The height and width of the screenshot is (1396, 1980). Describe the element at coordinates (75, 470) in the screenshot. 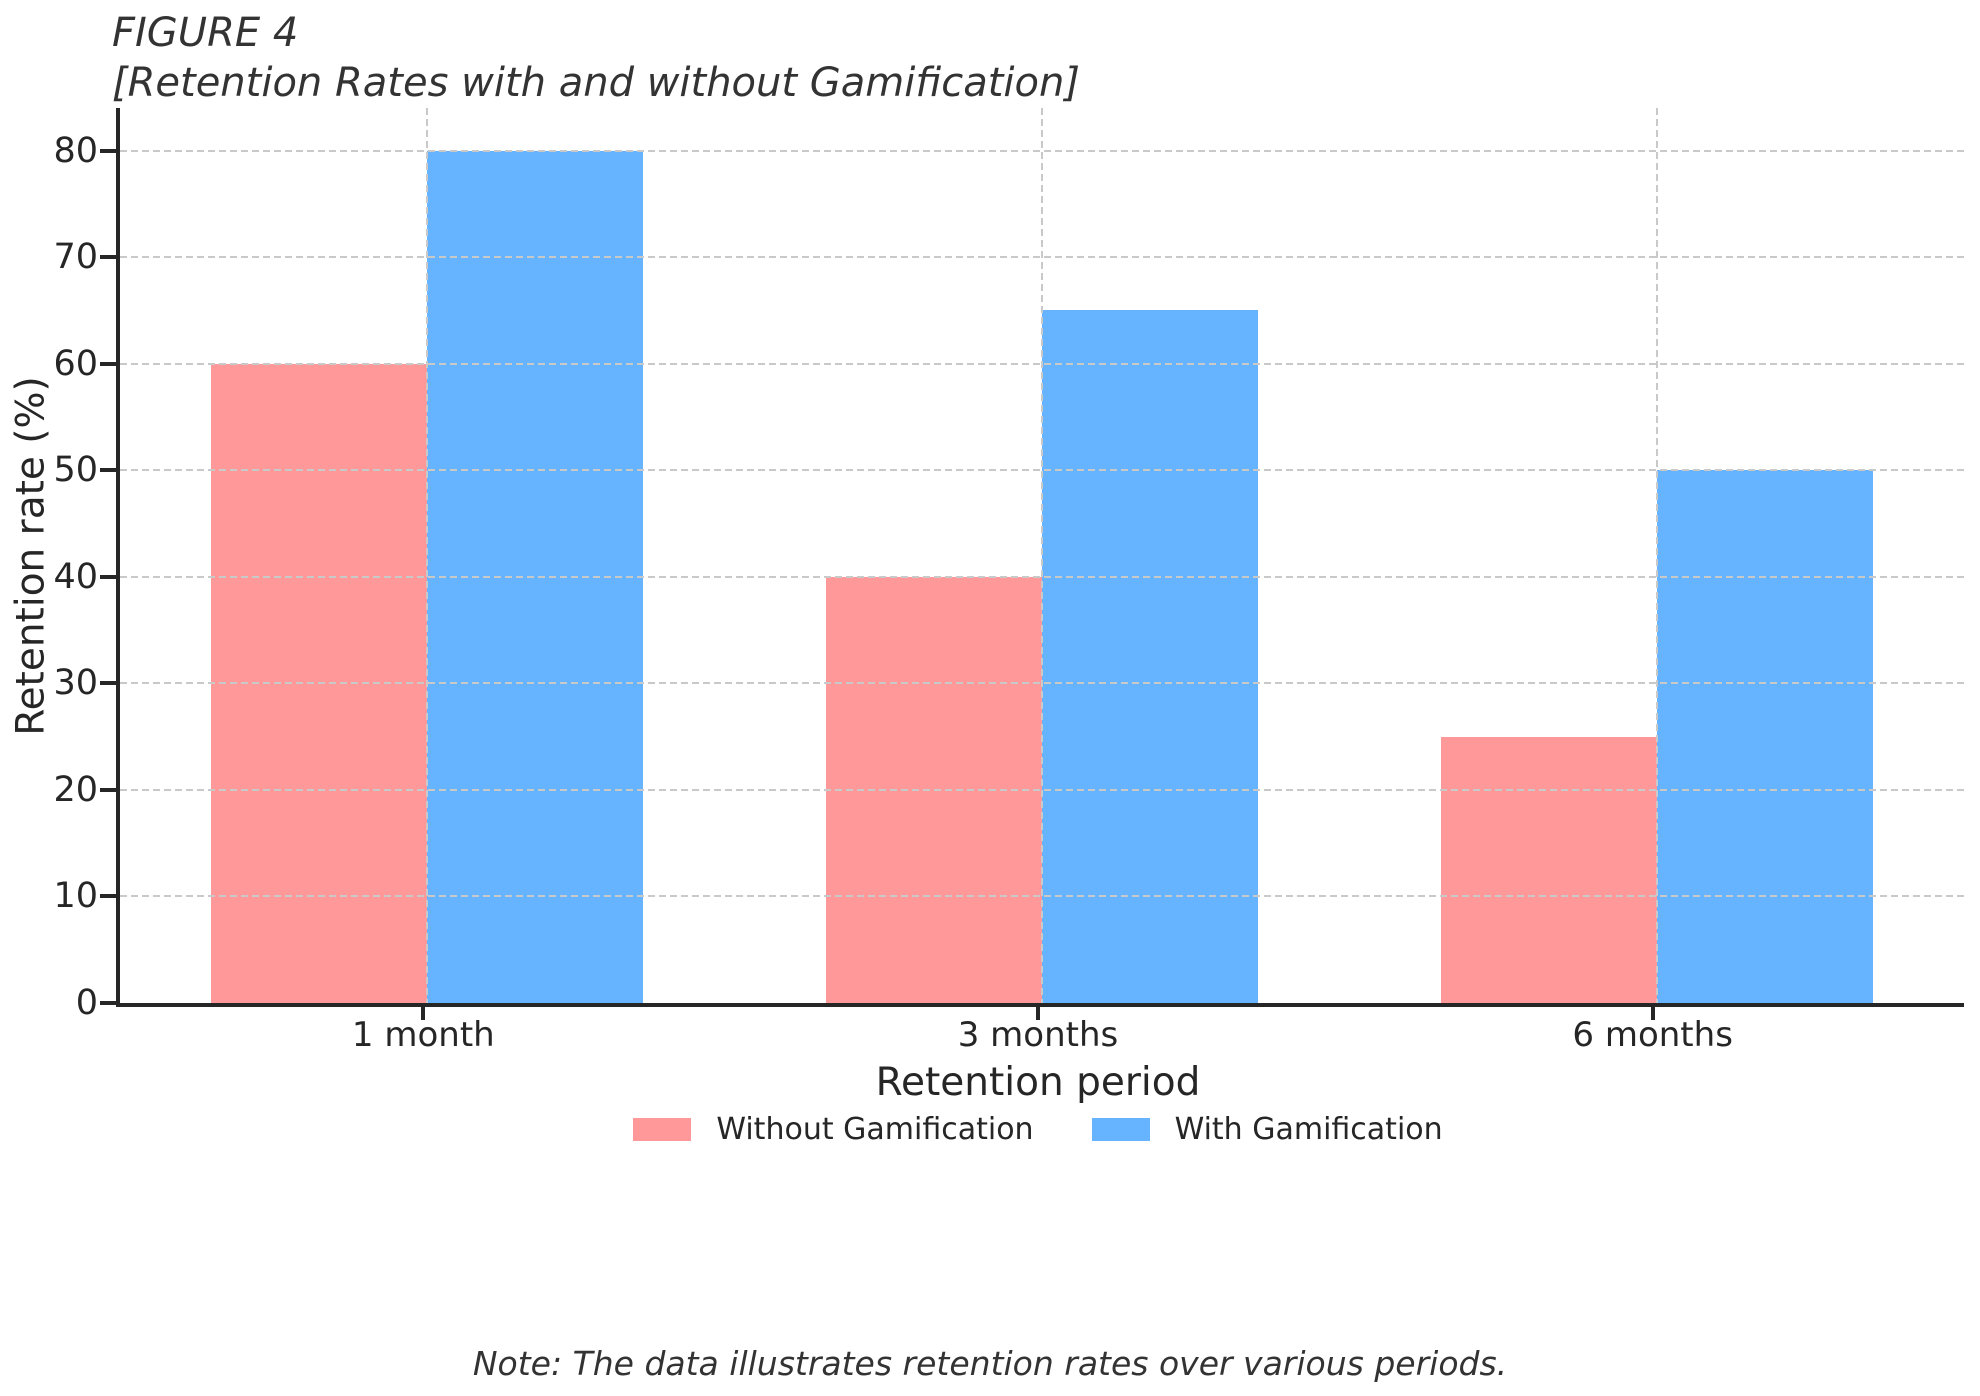

I see `y-tick-label: 50` at that location.